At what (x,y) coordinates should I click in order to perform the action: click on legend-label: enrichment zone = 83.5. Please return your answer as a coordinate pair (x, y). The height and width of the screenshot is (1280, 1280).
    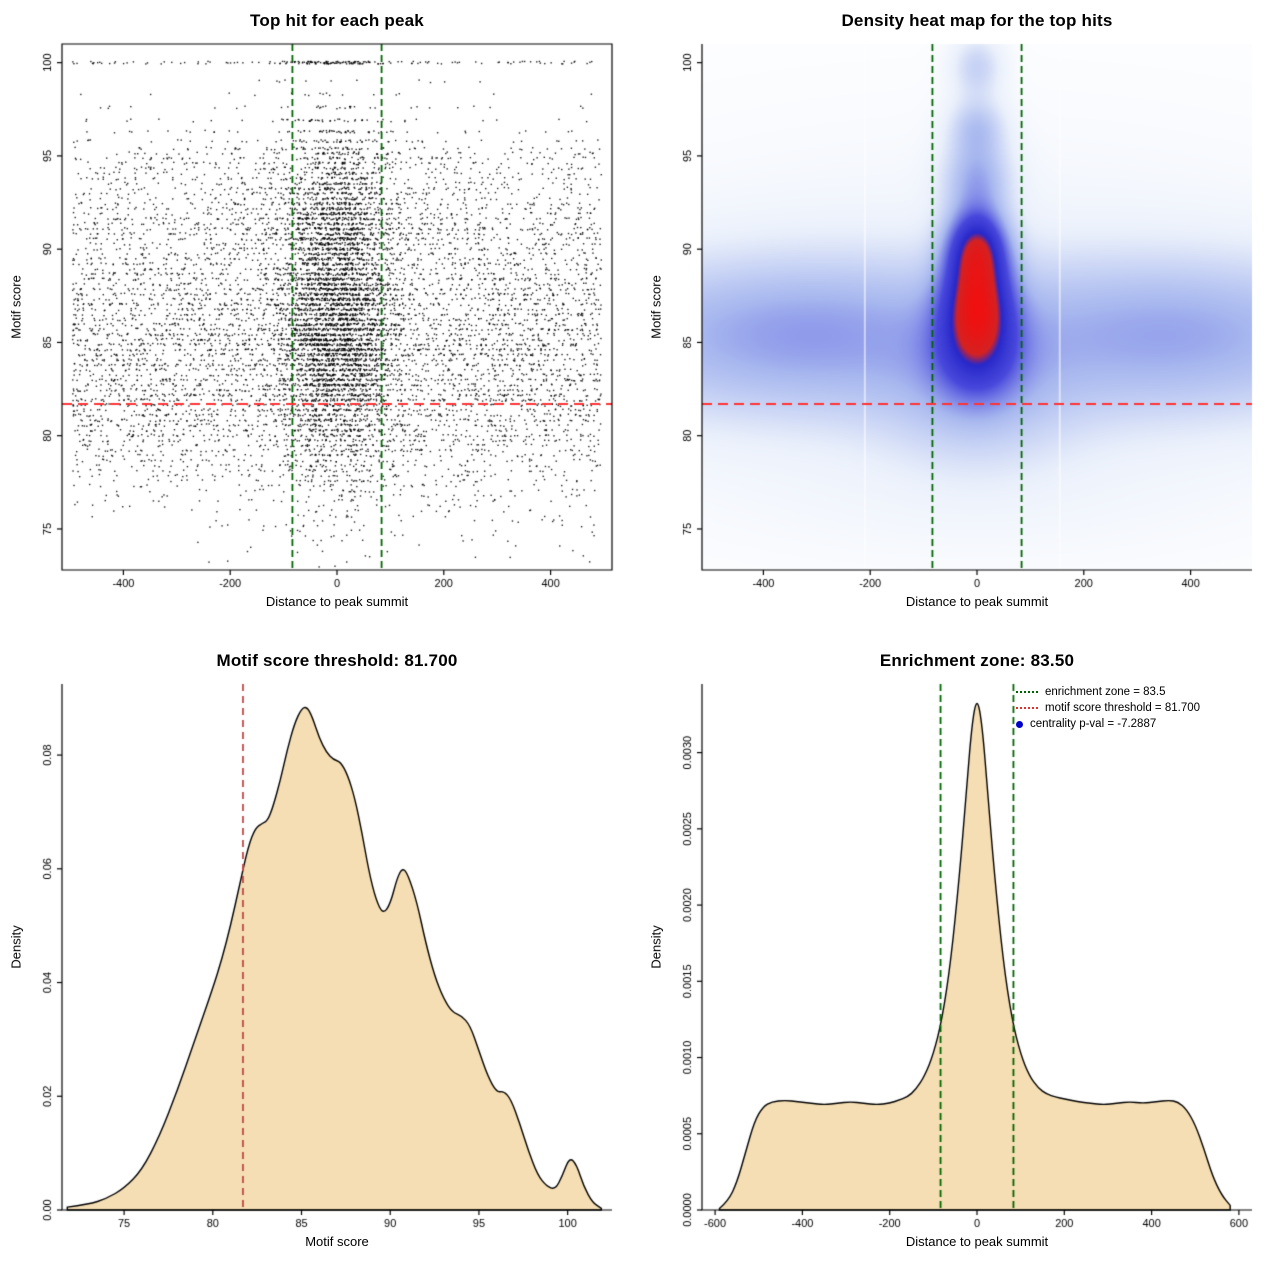
    Looking at the image, I should click on (1105, 692).